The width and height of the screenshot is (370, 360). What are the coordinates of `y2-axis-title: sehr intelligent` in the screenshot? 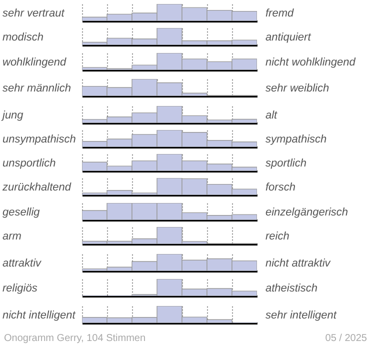 It's located at (302, 316).